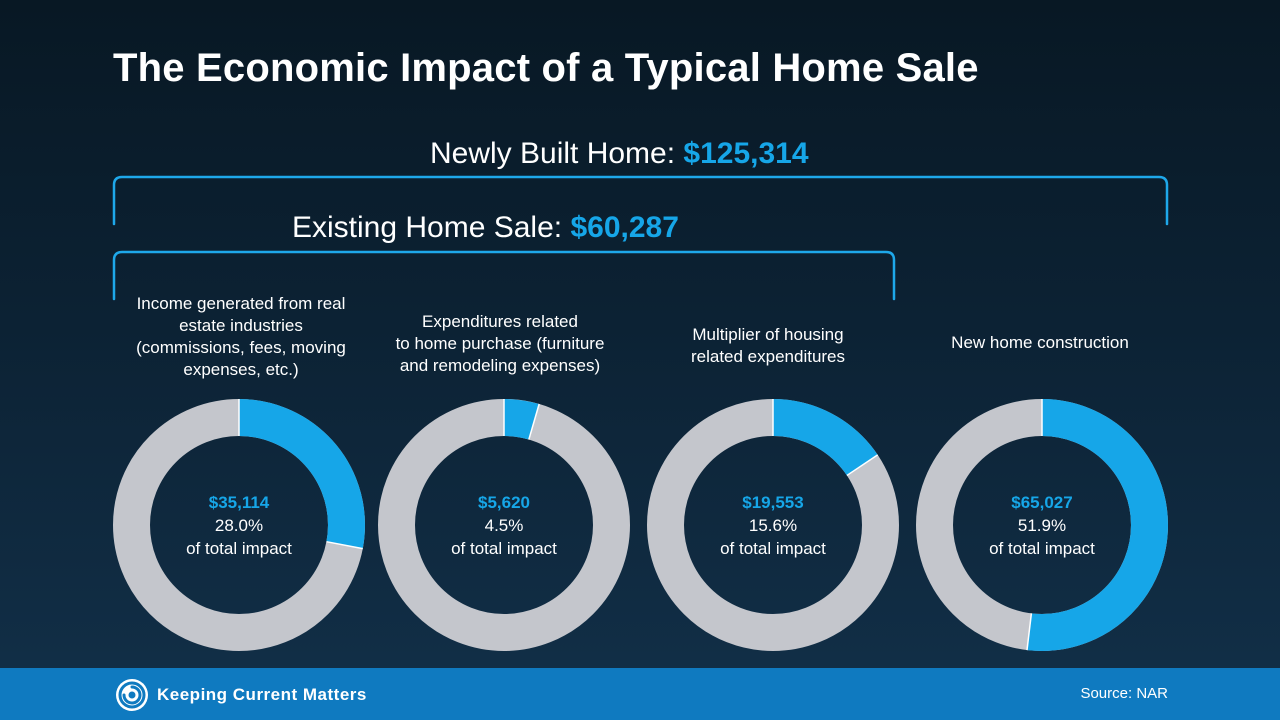  I want to click on donut-4-svg, so click(1042, 525).